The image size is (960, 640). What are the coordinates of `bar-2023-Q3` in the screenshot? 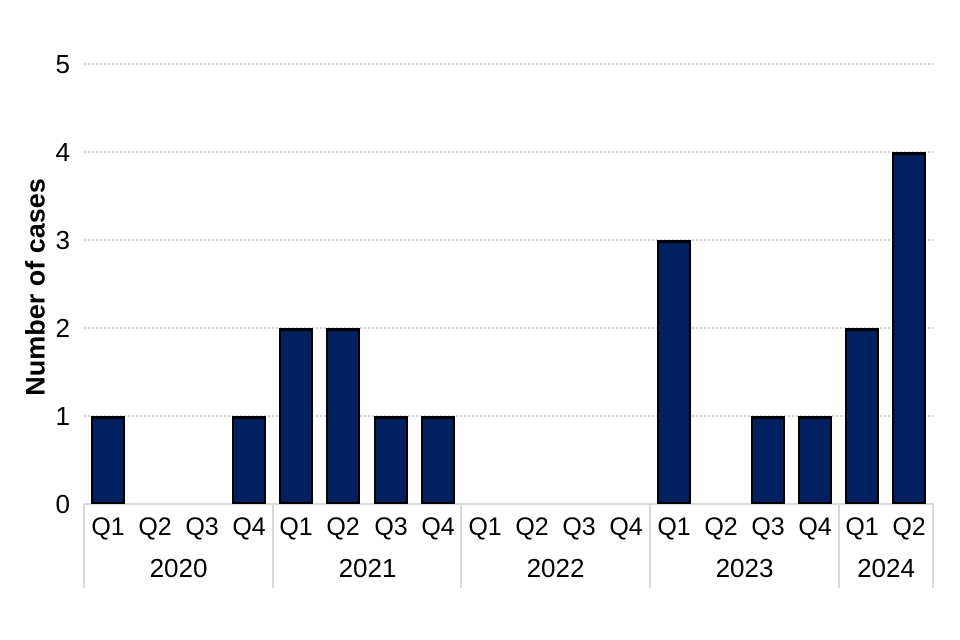 It's located at (768, 460).